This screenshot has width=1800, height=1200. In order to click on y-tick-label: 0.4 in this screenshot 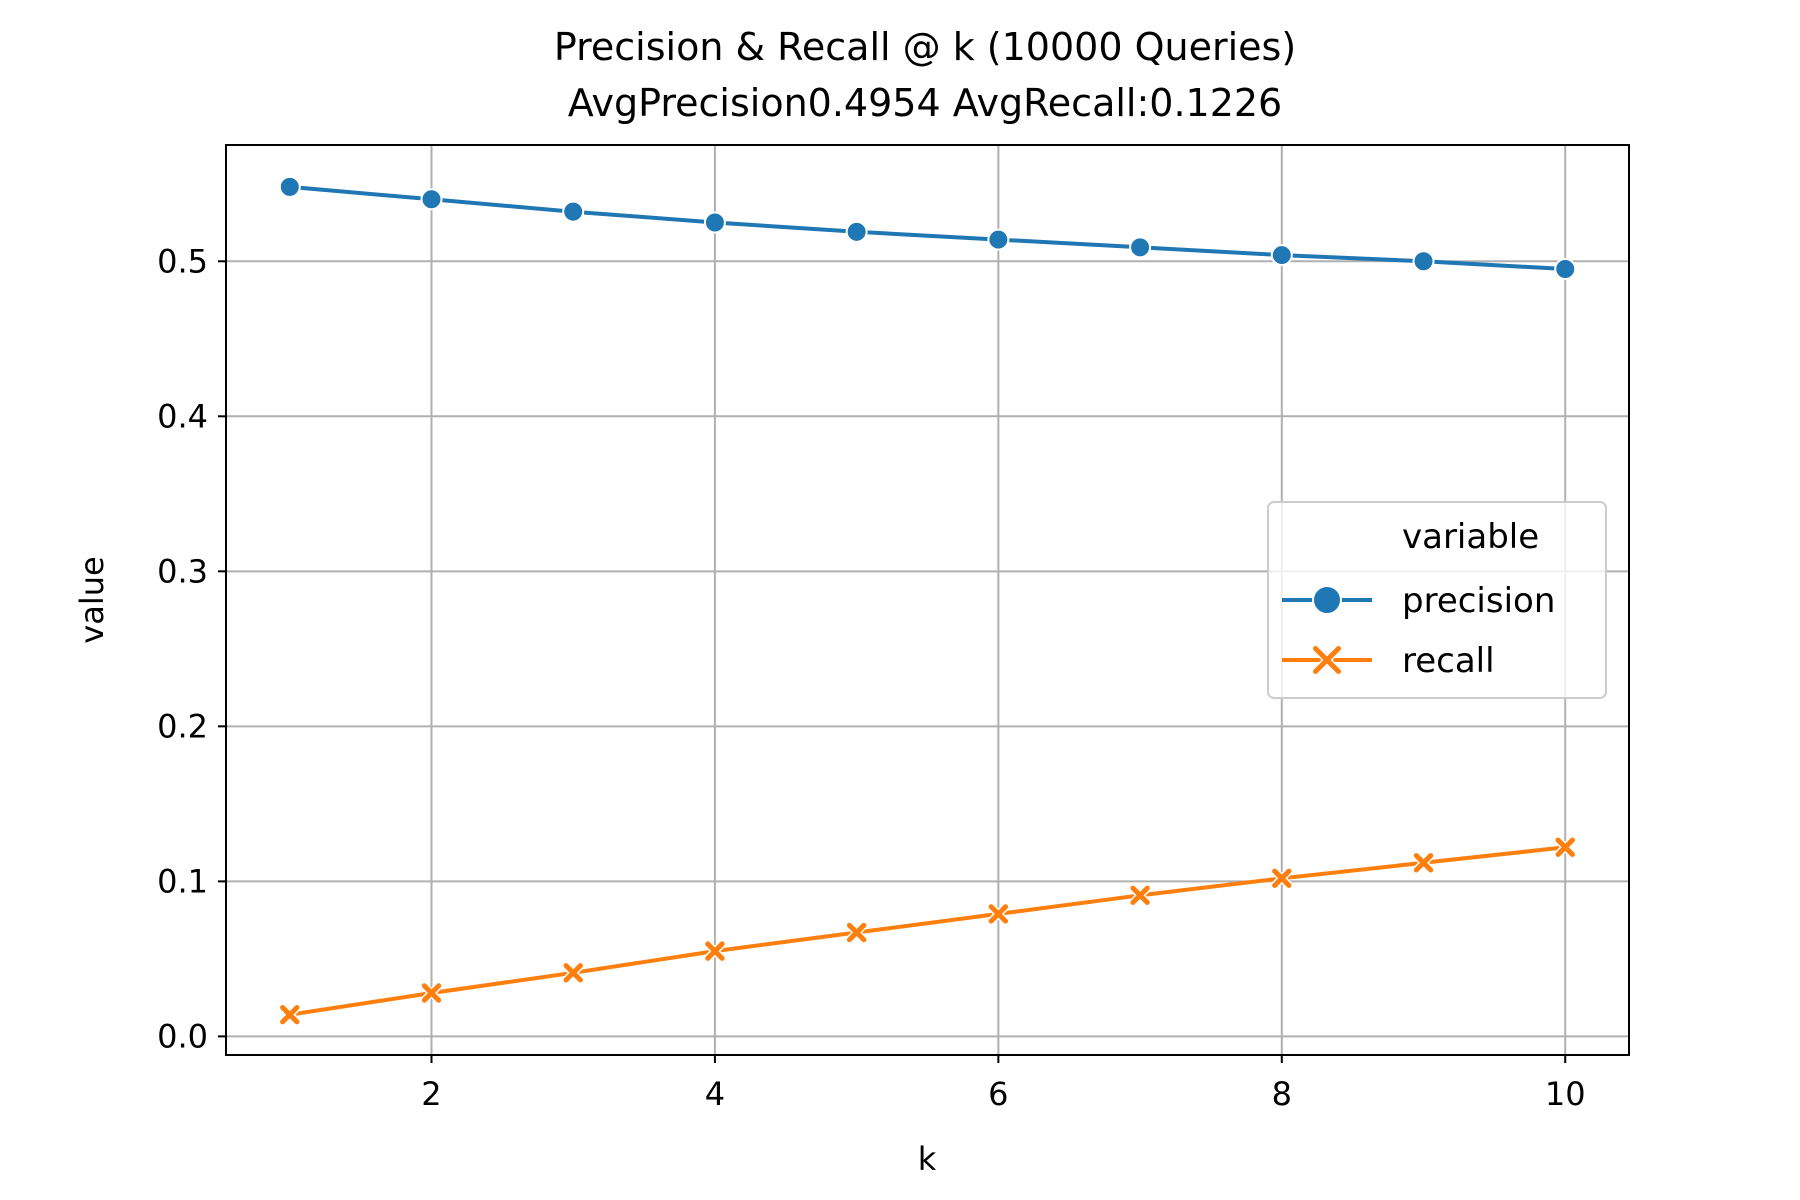, I will do `click(182, 416)`.